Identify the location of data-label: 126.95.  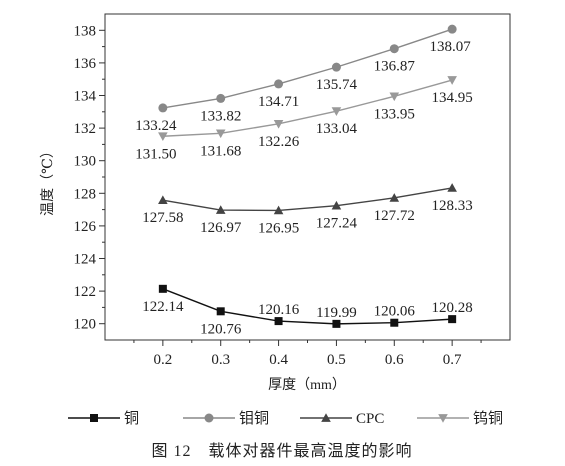
(278, 228).